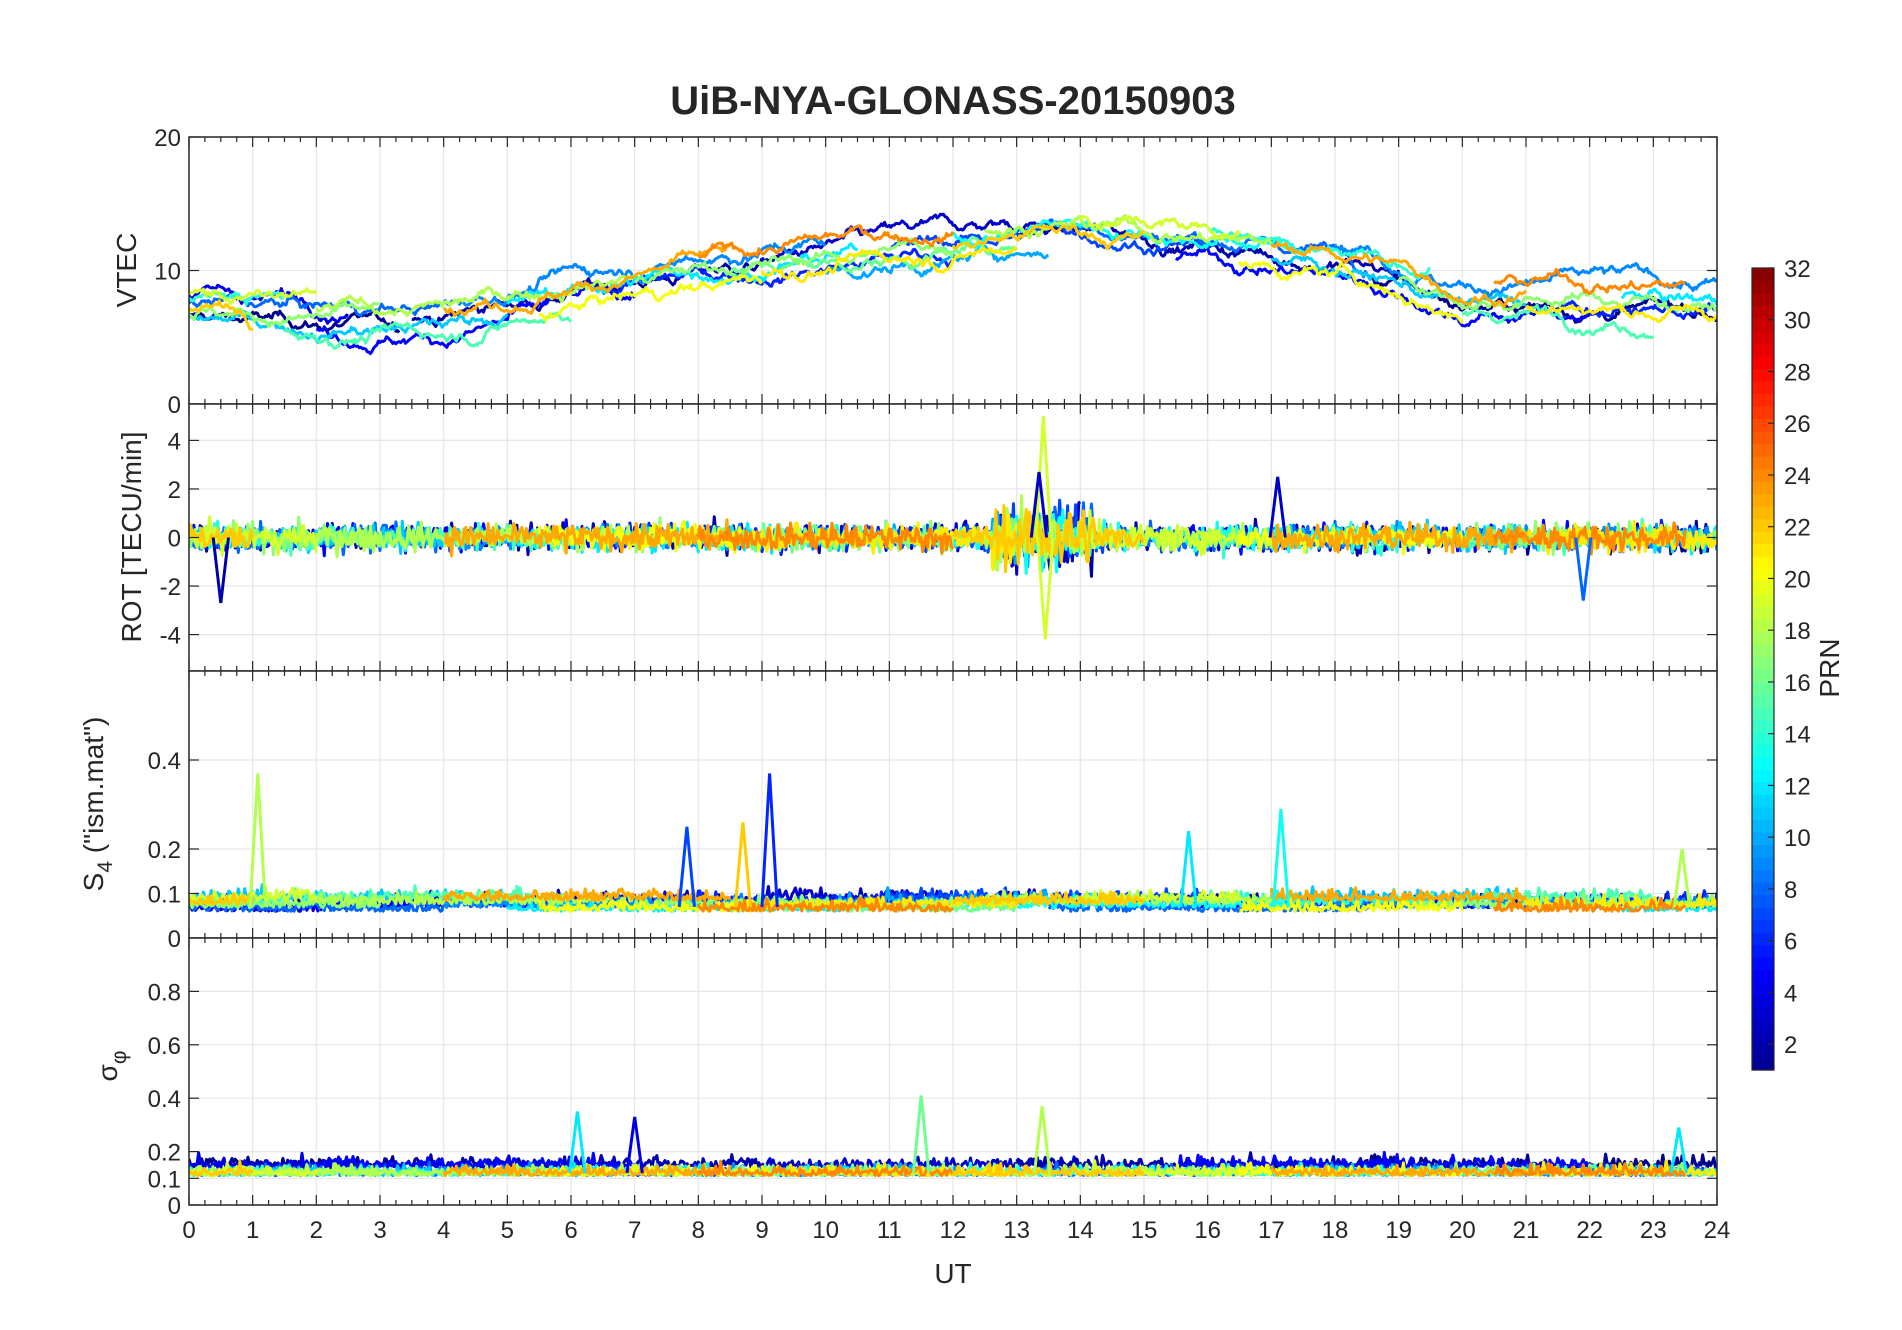 Image resolution: width=1902 pixels, height=1330 pixels. What do you see at coordinates (174, 441) in the screenshot?
I see `y-tick-label: 4` at bounding box center [174, 441].